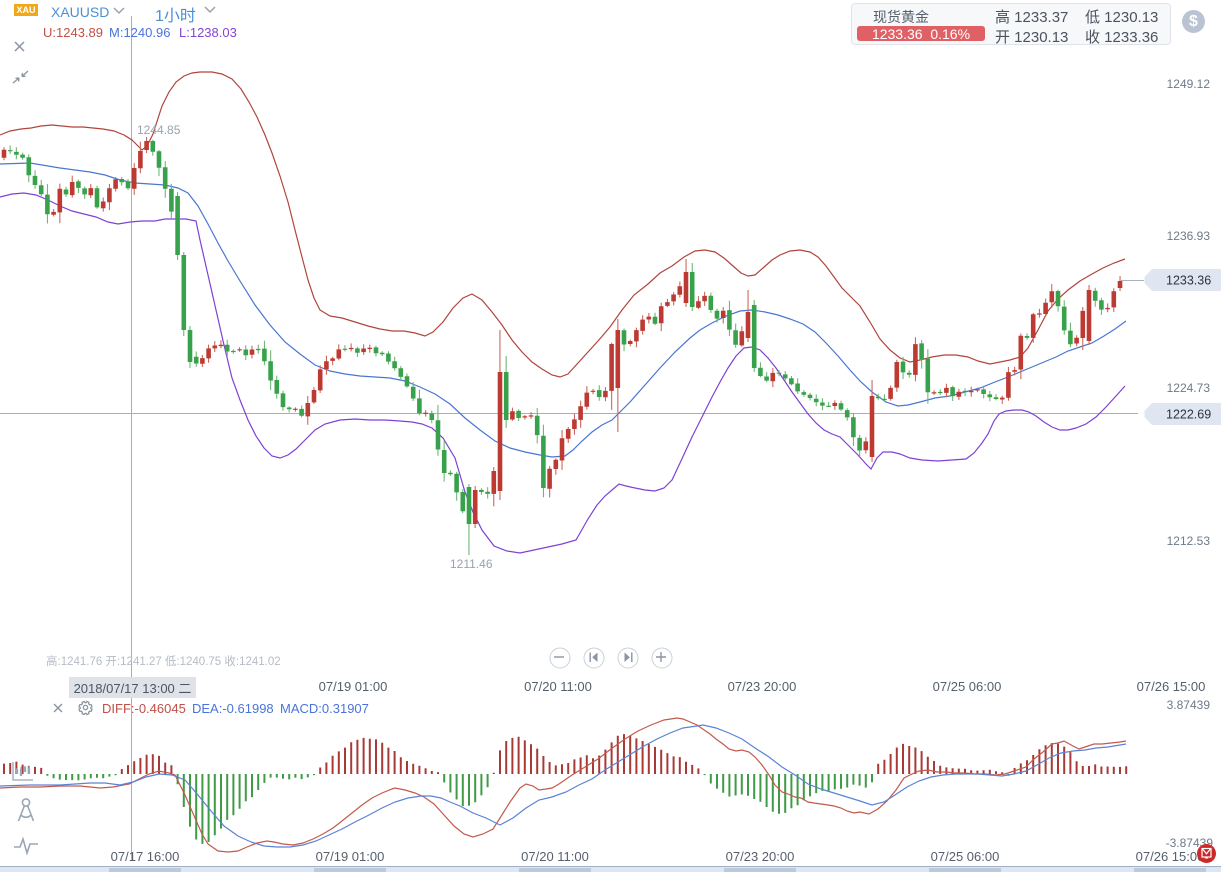  Describe the element at coordinates (1188, 281) in the screenshot. I see `svg-text: 1233.36` at that location.